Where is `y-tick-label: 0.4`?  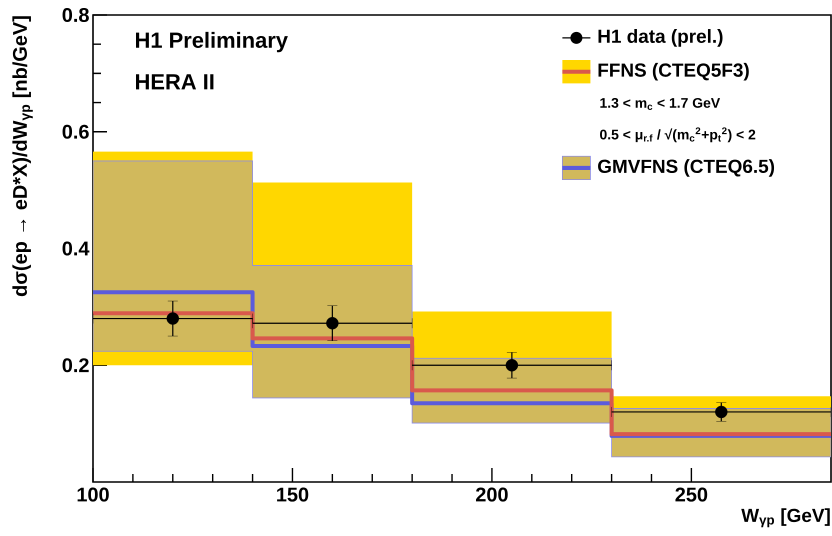 y-tick-label: 0.4 is located at coordinates (76, 248).